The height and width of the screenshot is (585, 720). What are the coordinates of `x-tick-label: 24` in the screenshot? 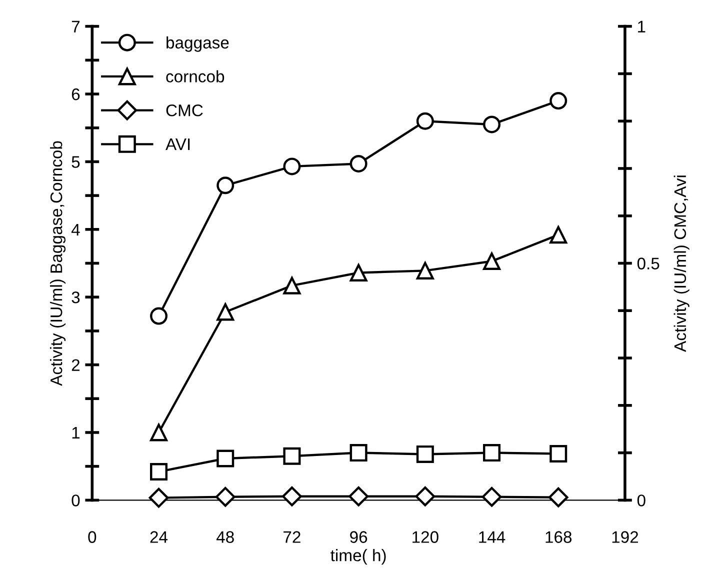 It's located at (159, 537).